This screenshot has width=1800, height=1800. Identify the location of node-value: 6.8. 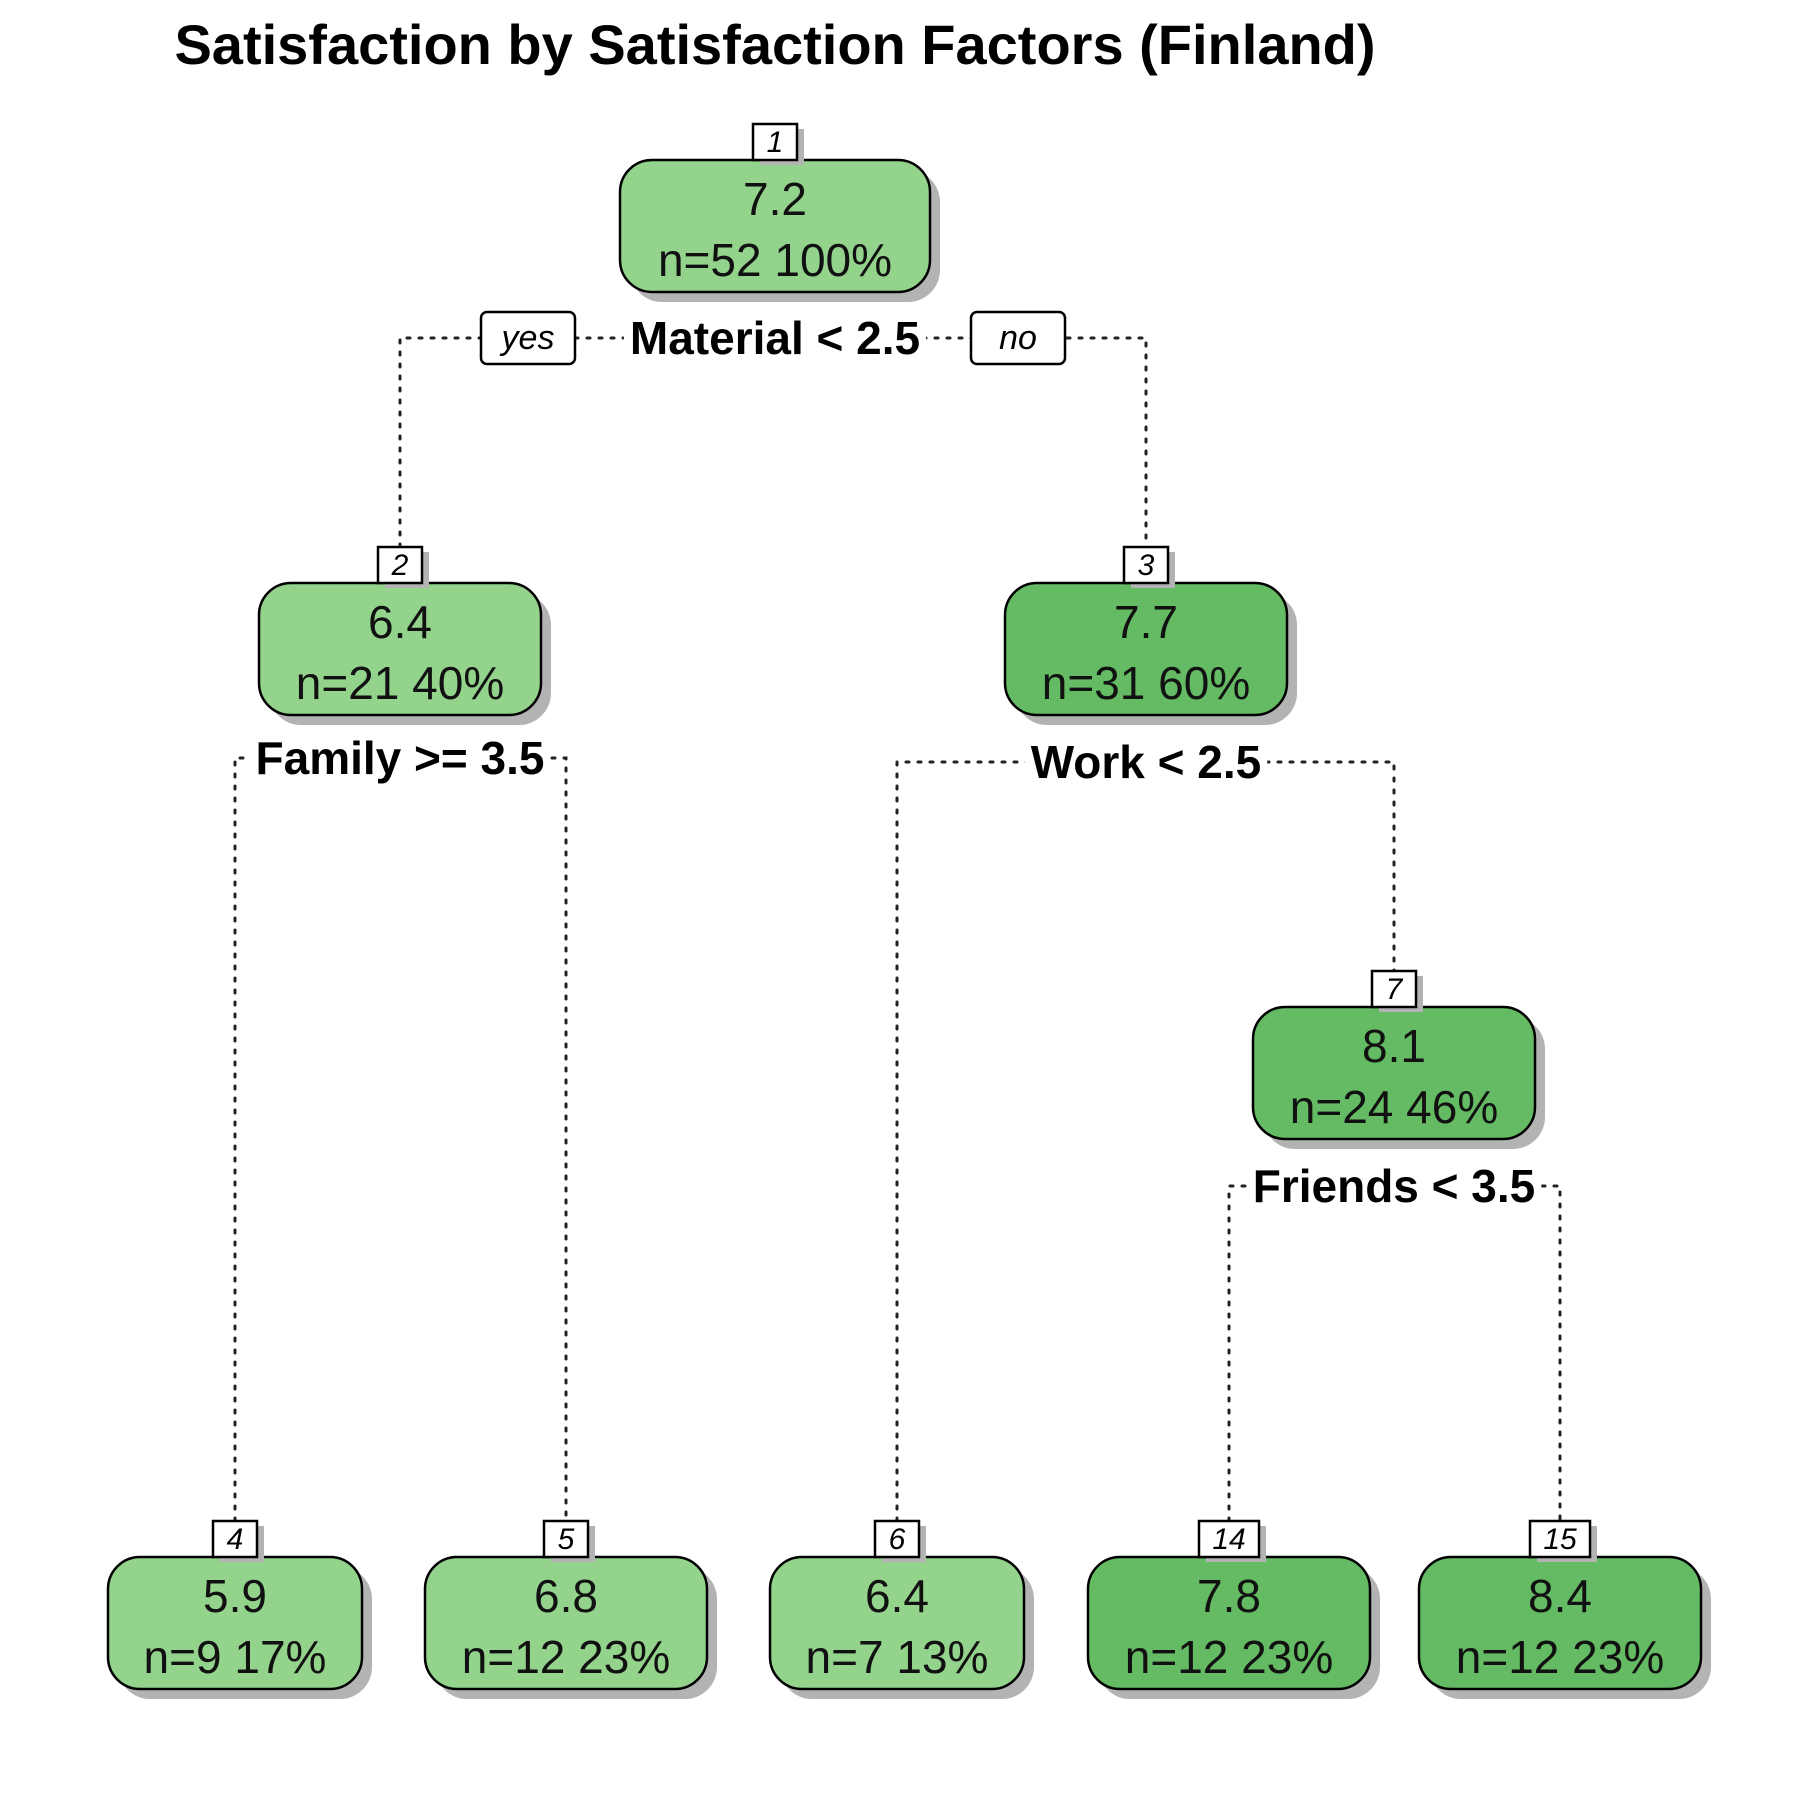
(566, 1596).